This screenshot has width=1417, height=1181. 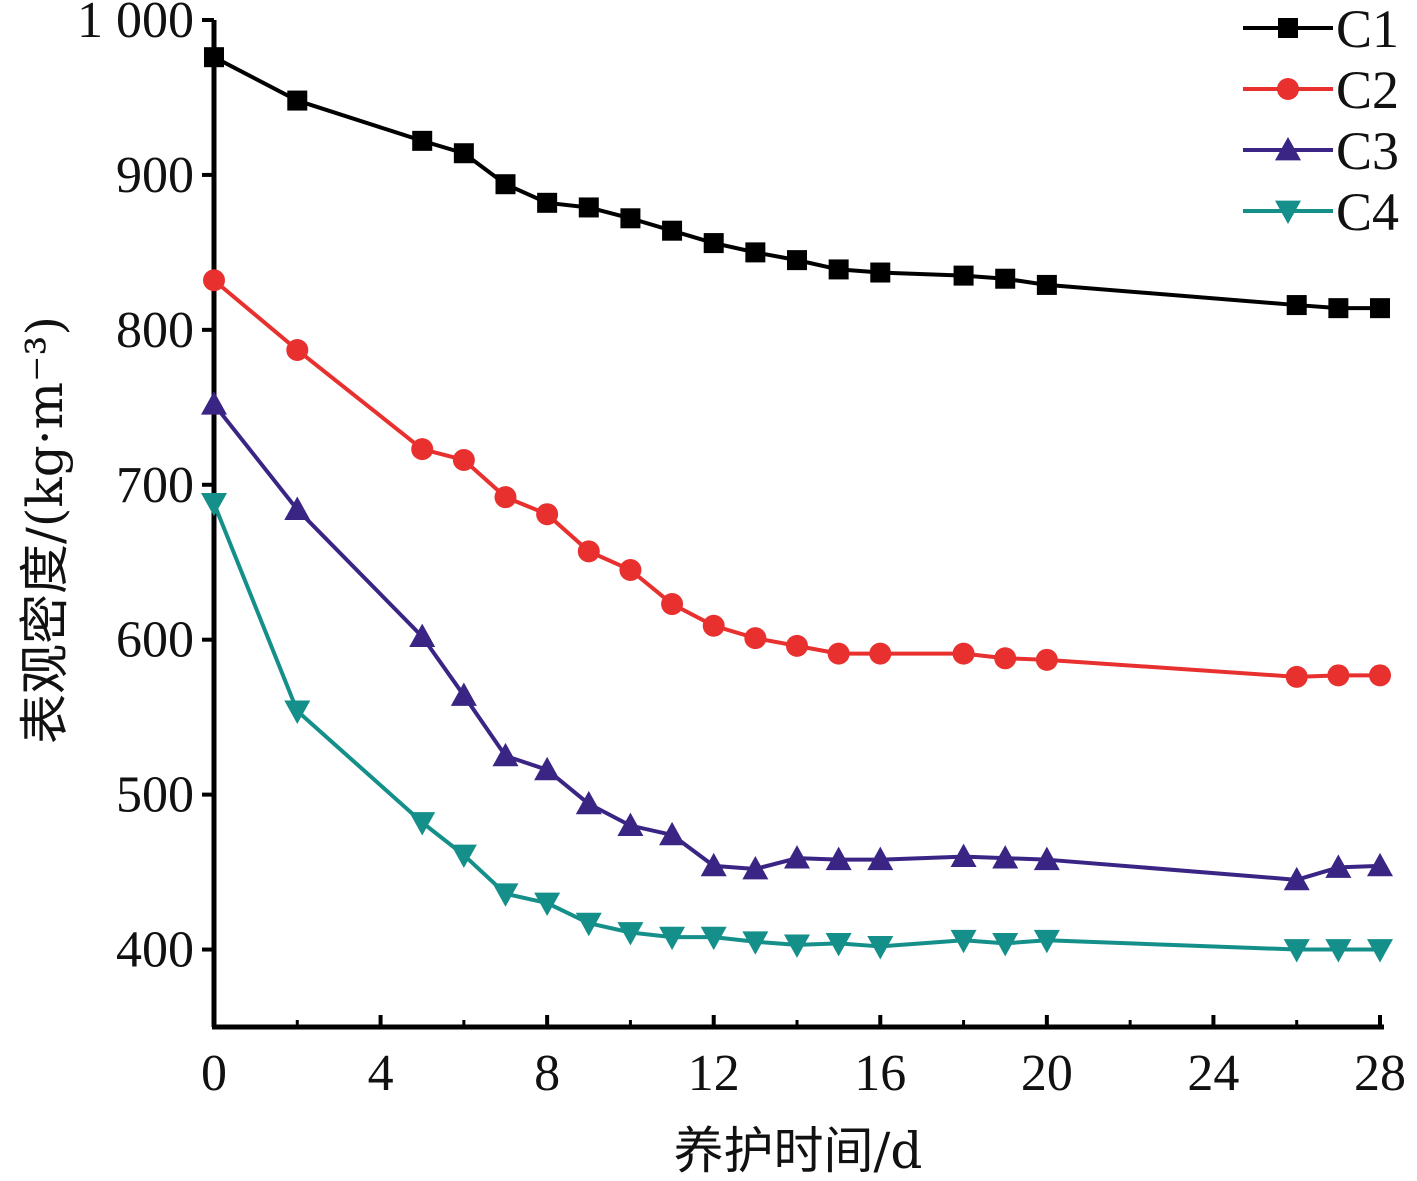 What do you see at coordinates (880, 1073) in the screenshot?
I see `x-tick-label: 16` at bounding box center [880, 1073].